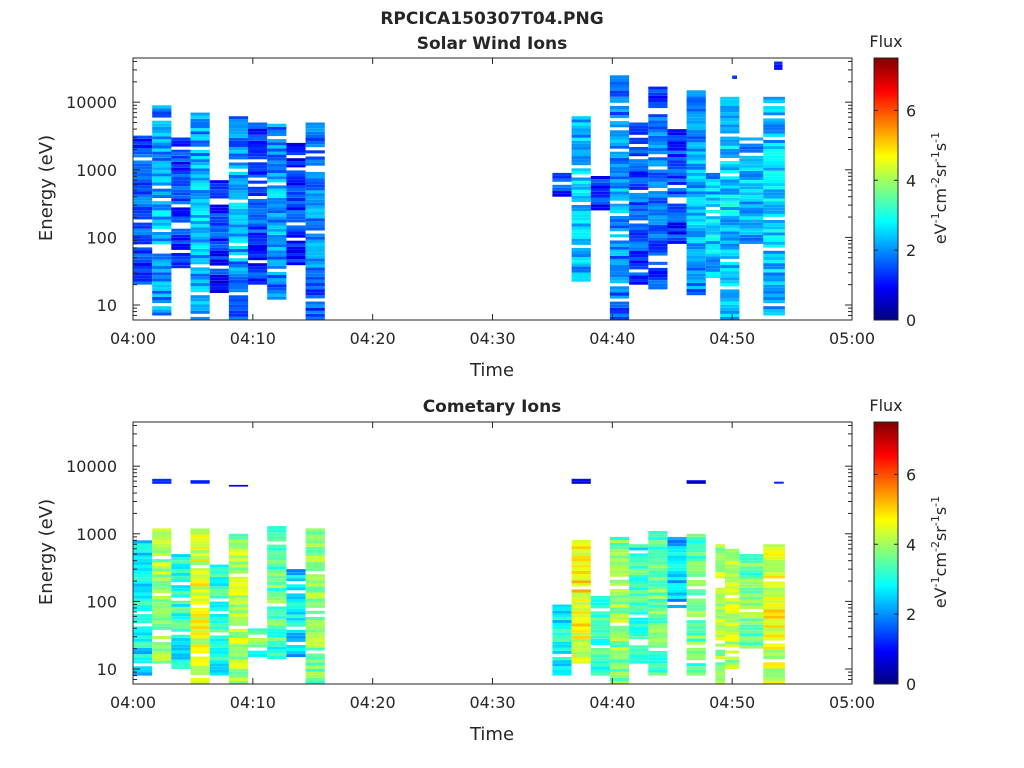 This screenshot has width=1024, height=768. I want to click on x-tick-label: 05:00, so click(852, 702).